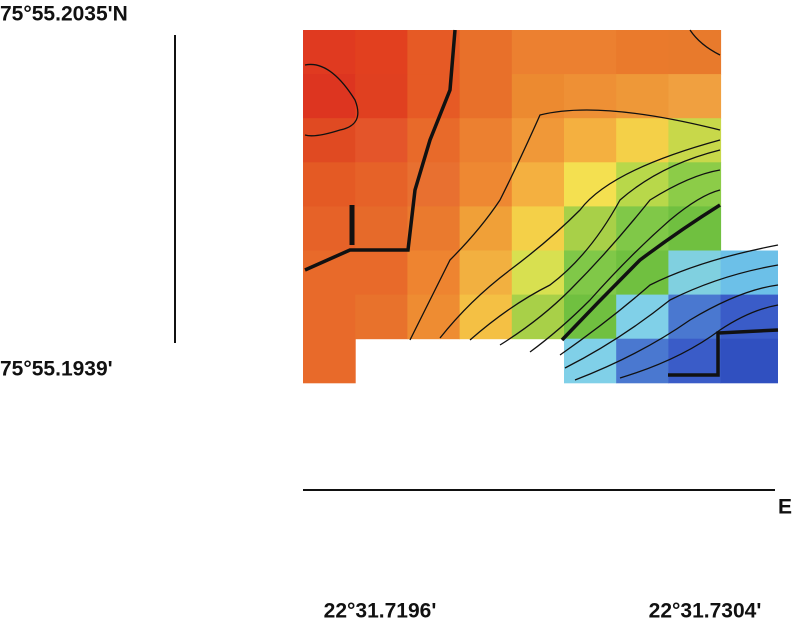  Describe the element at coordinates (64, 14) in the screenshot. I see `latitude-label: 75°55.2035'N` at that location.